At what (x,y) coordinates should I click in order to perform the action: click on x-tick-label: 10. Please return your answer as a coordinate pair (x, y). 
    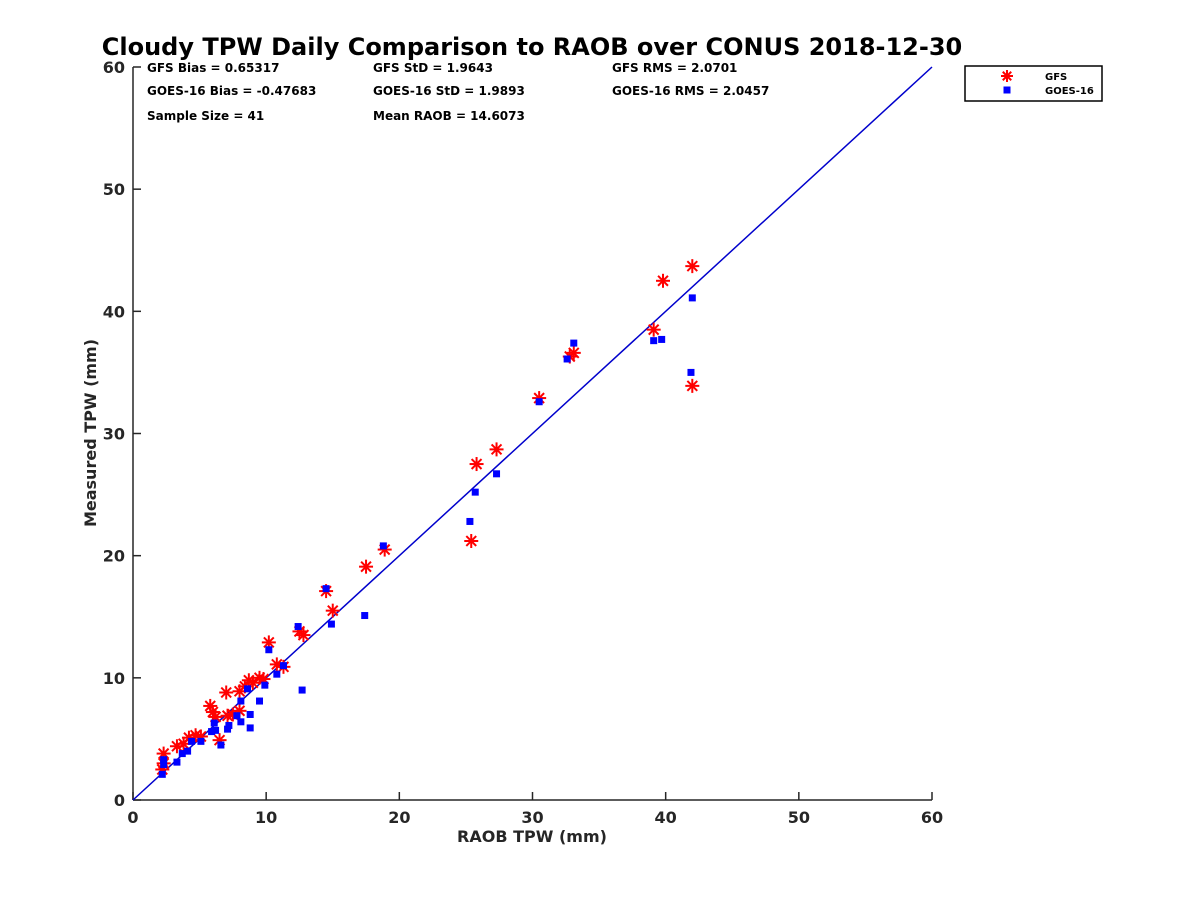
    Looking at the image, I should click on (266, 817).